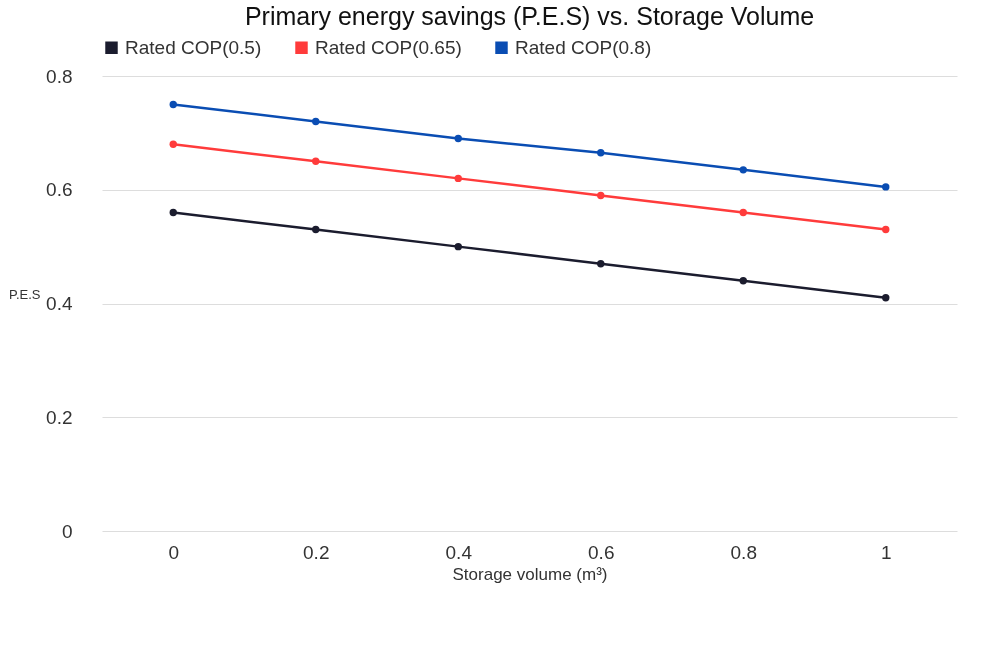 The width and height of the screenshot is (1003, 649). What do you see at coordinates (59, 417) in the screenshot?
I see `y-tick-label: 0.2` at bounding box center [59, 417].